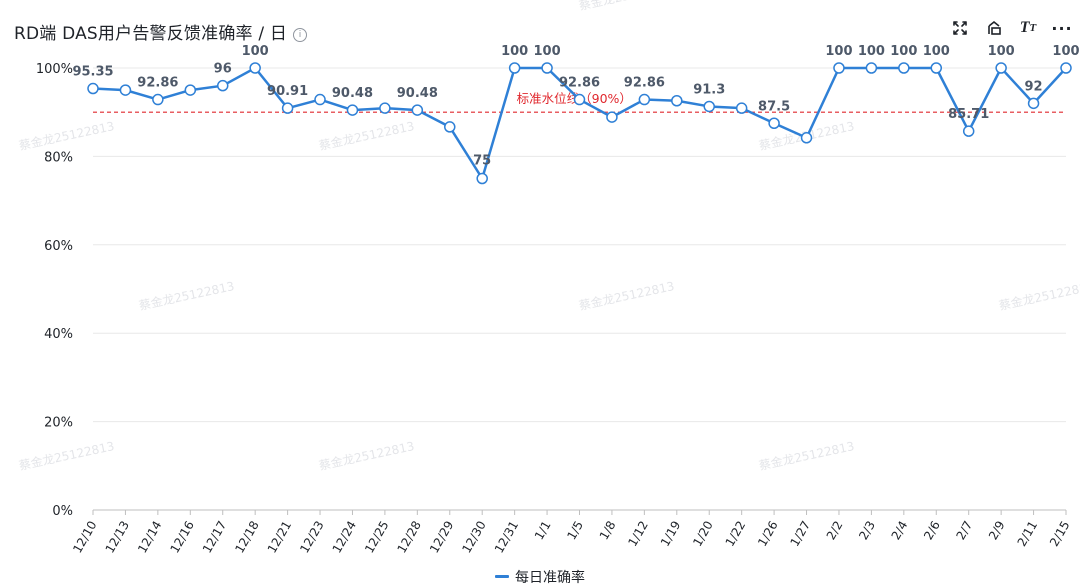 This screenshot has width=1080, height=587. Describe the element at coordinates (246, 537) in the screenshot. I see `x-tick-label: 12/18` at that location.